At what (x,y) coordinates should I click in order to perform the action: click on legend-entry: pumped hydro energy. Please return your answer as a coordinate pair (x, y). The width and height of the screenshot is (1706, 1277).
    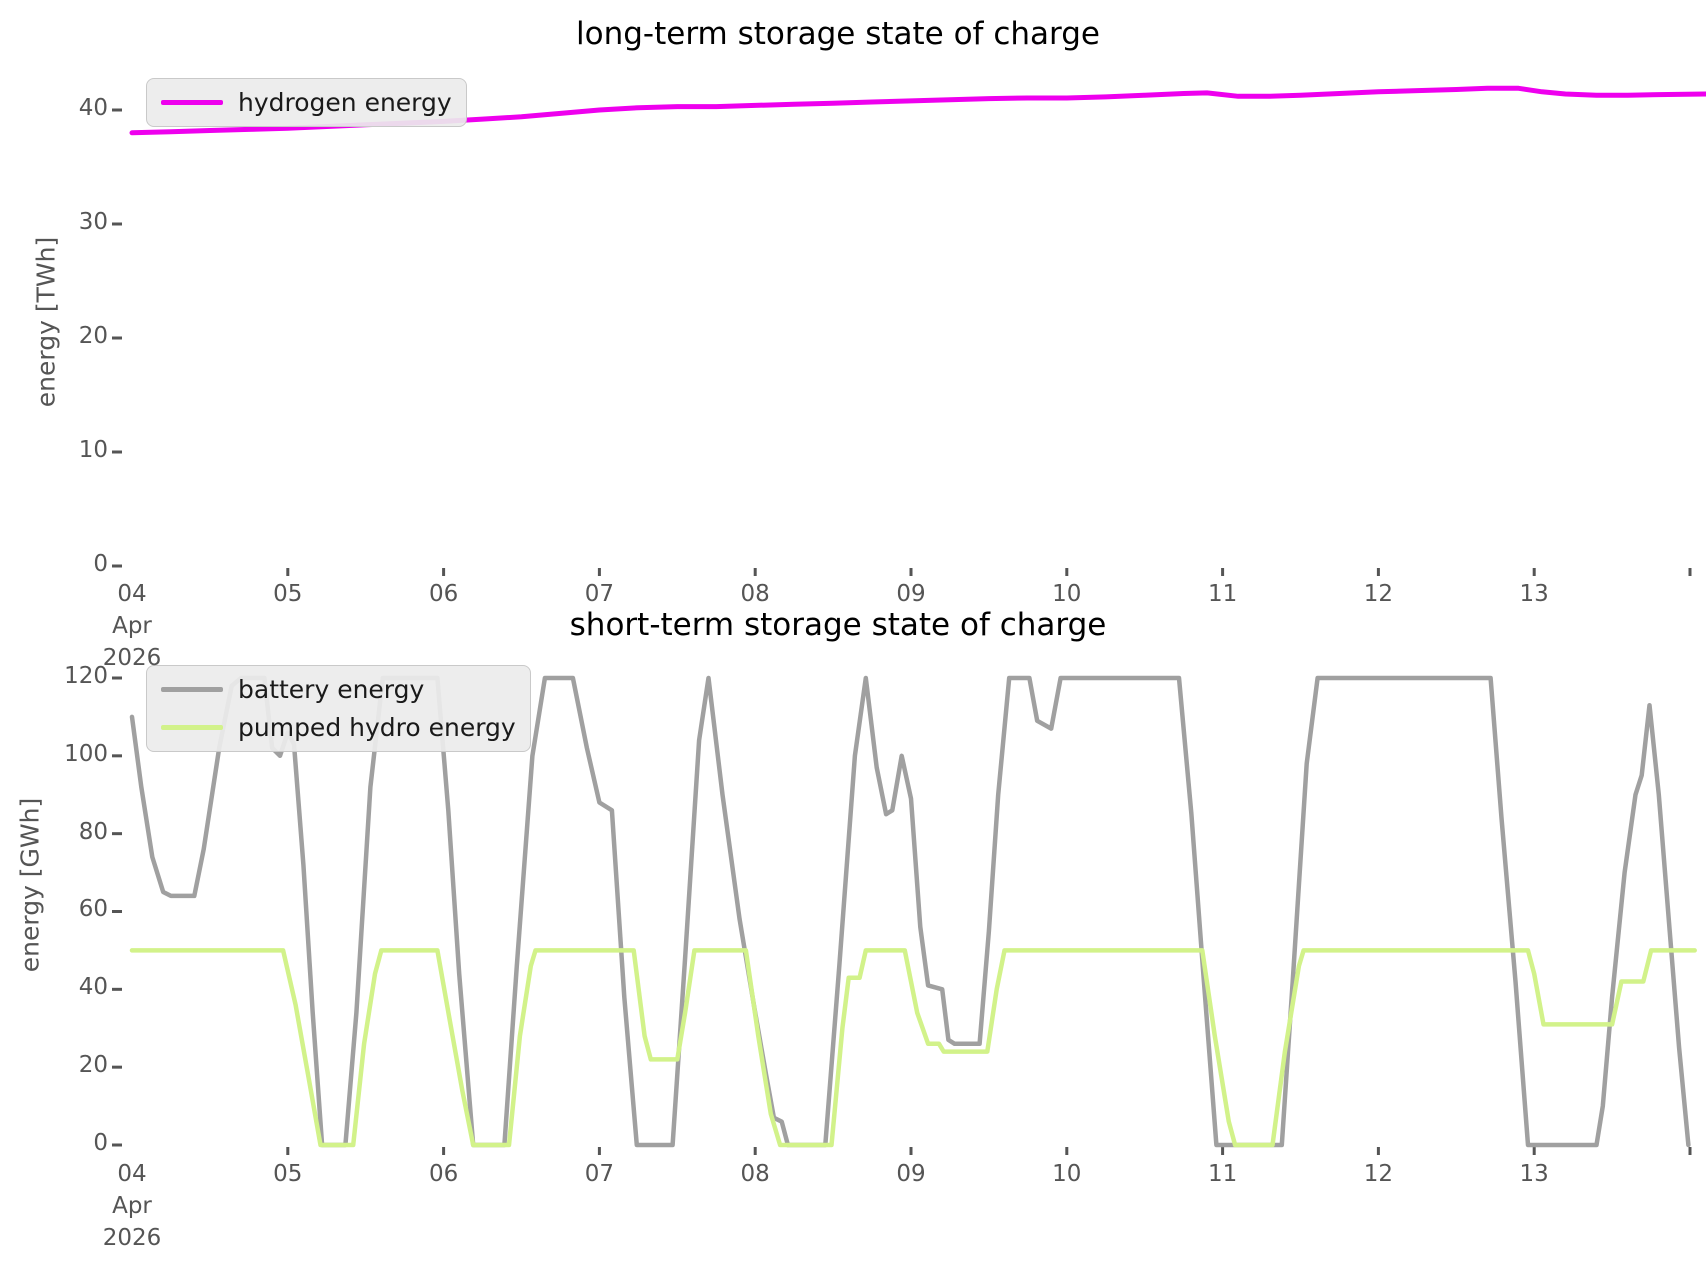
    Looking at the image, I should click on (338, 727).